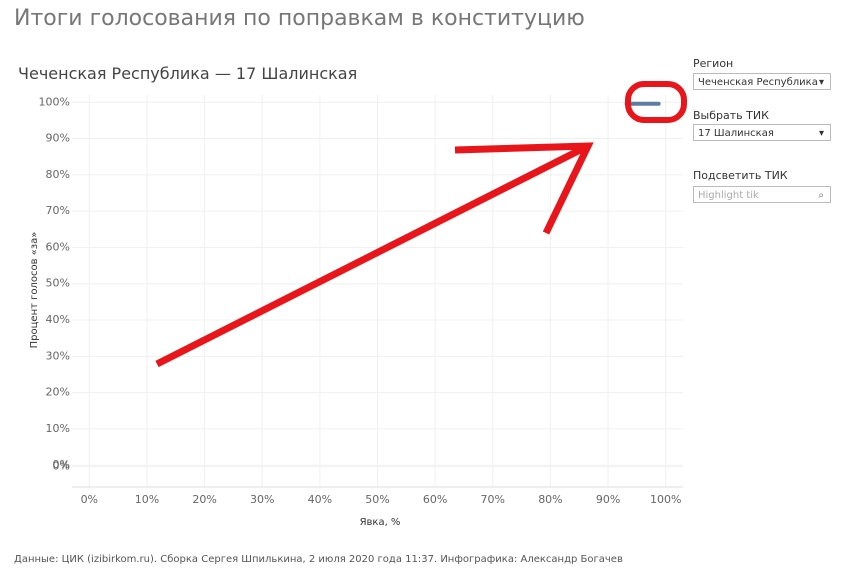 This screenshot has width=850, height=583. Describe the element at coordinates (58, 138) in the screenshot. I see `y-tick-label: 90%` at that location.